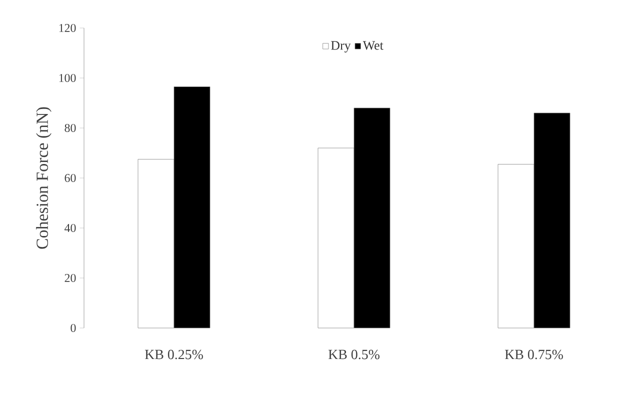 Image resolution: width=623 pixels, height=418 pixels. I want to click on x-tick-label: KB 0.75%, so click(533, 355).